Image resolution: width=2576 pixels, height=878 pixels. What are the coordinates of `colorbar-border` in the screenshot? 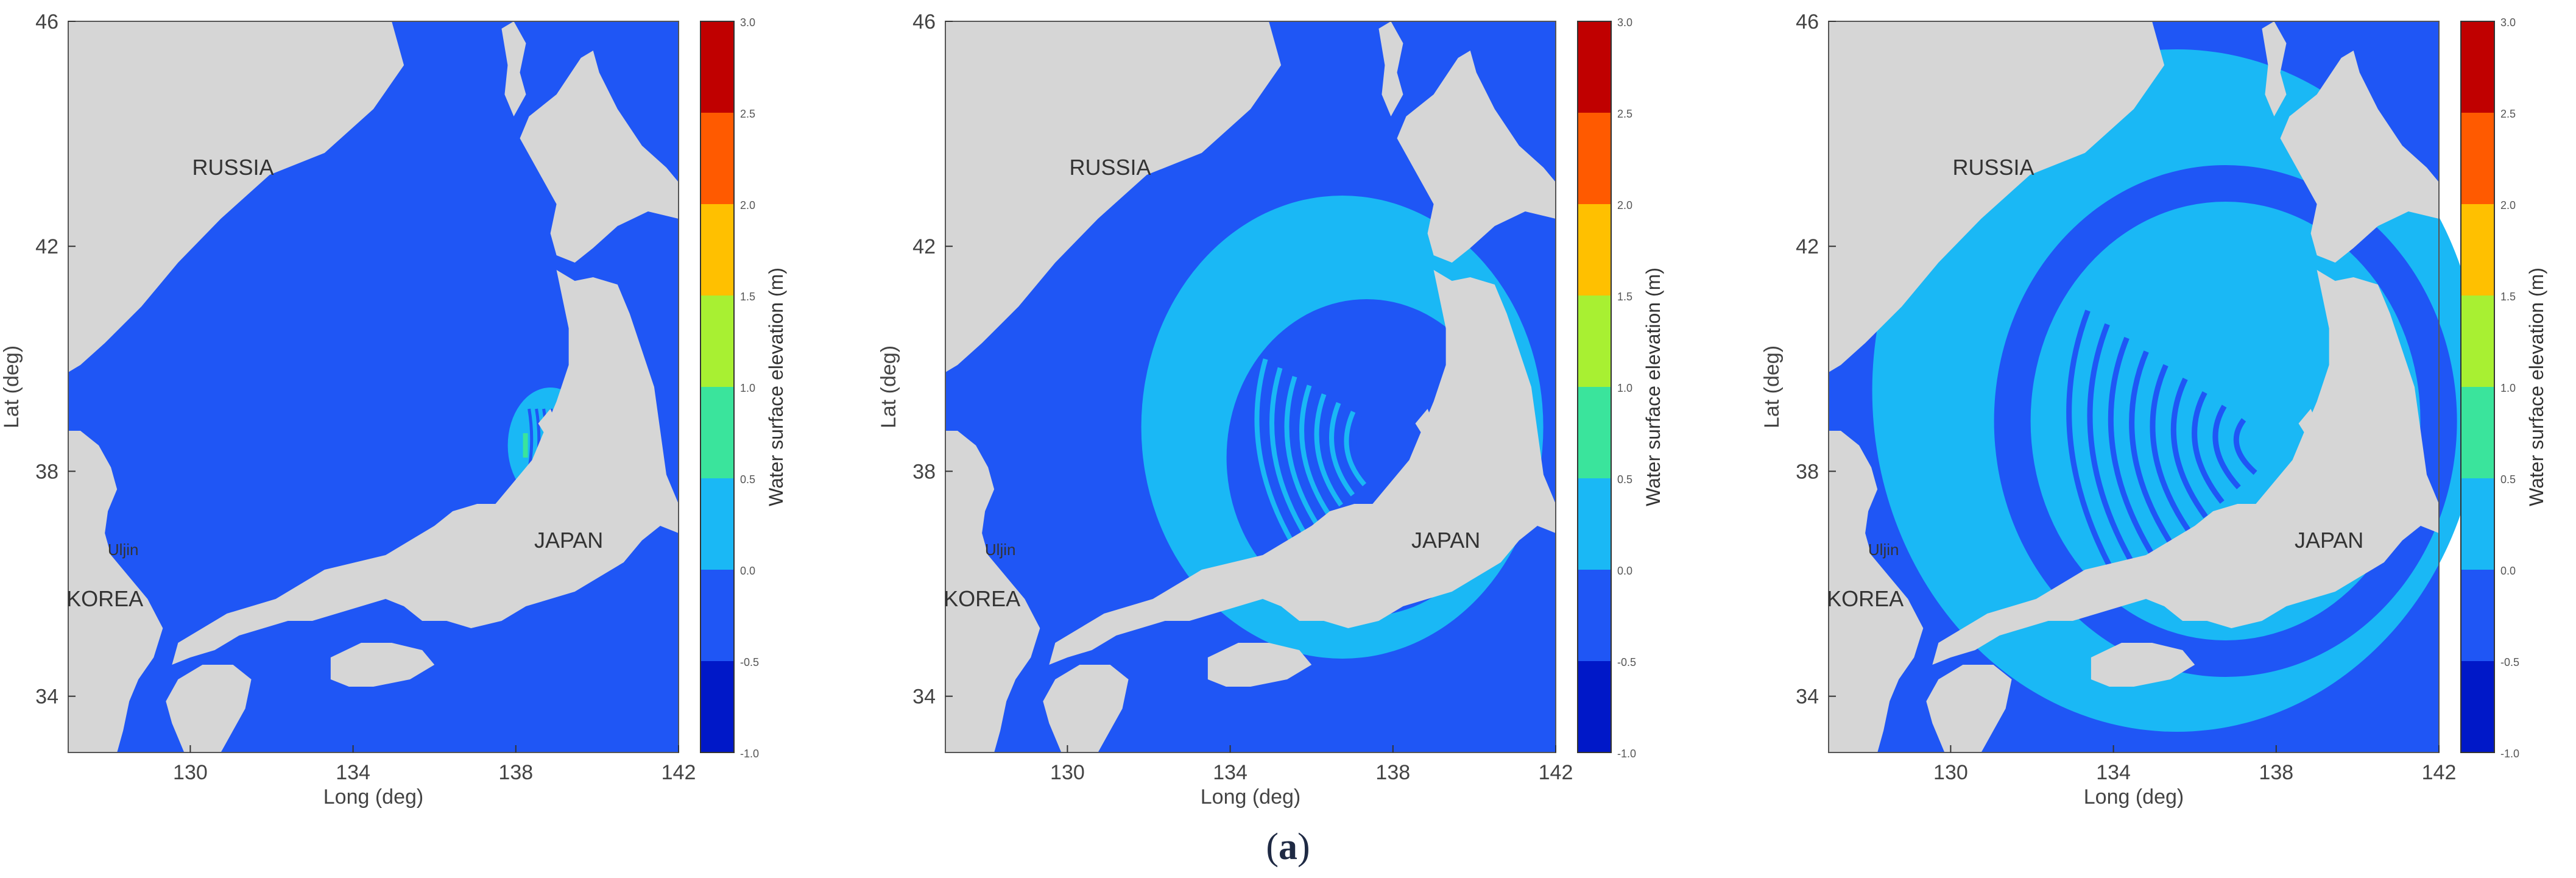 It's located at (1594, 387).